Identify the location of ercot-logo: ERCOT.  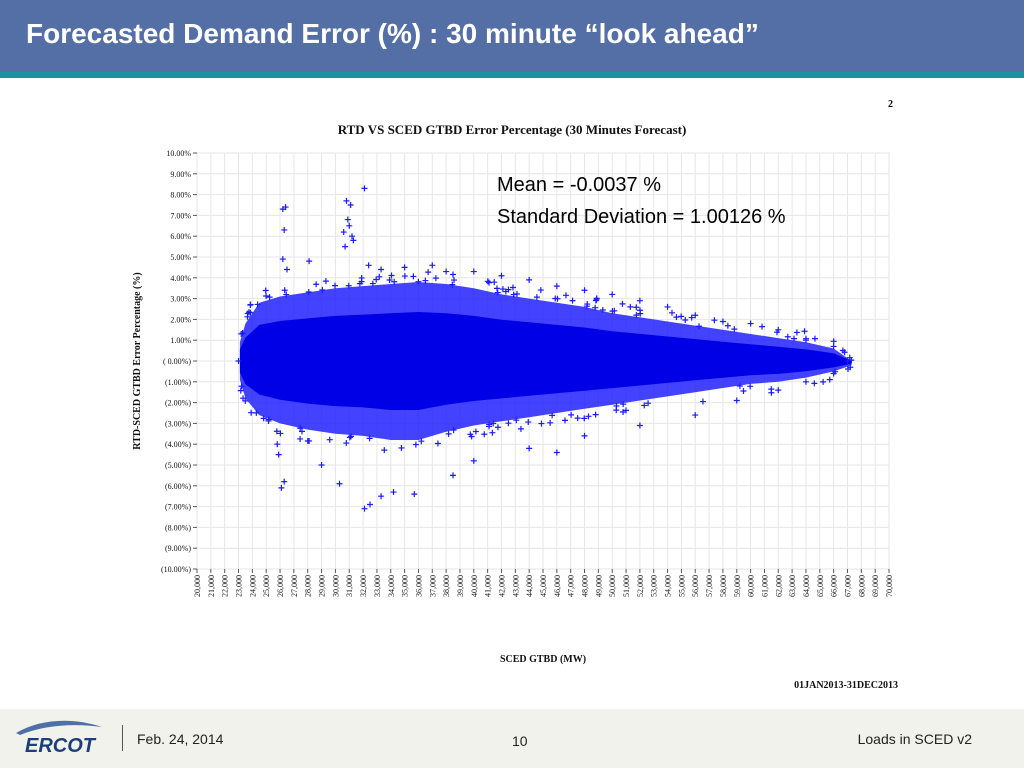
(59, 738).